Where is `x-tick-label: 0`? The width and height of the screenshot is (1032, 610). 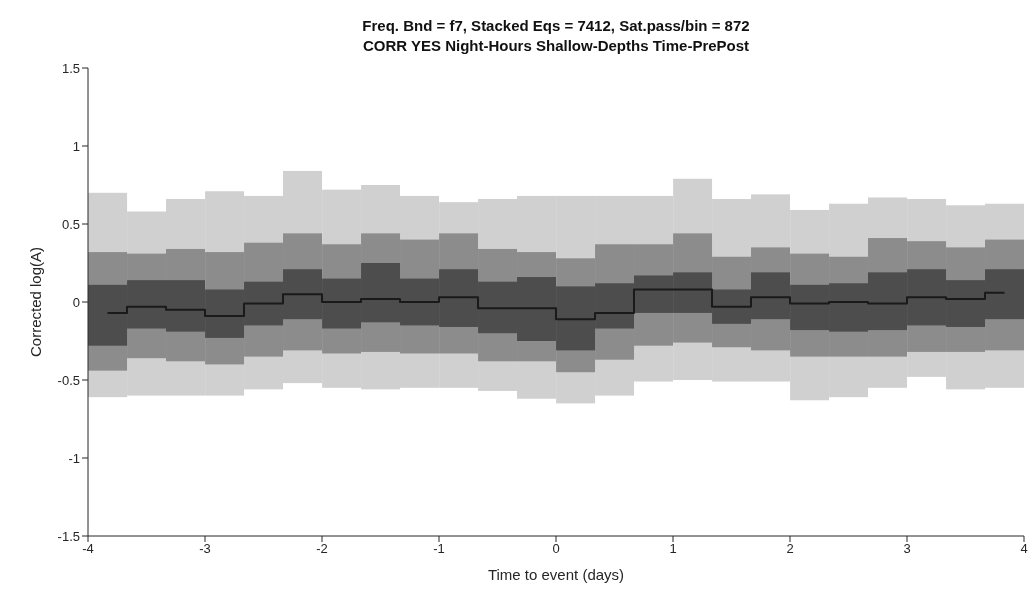 x-tick-label: 0 is located at coordinates (556, 549).